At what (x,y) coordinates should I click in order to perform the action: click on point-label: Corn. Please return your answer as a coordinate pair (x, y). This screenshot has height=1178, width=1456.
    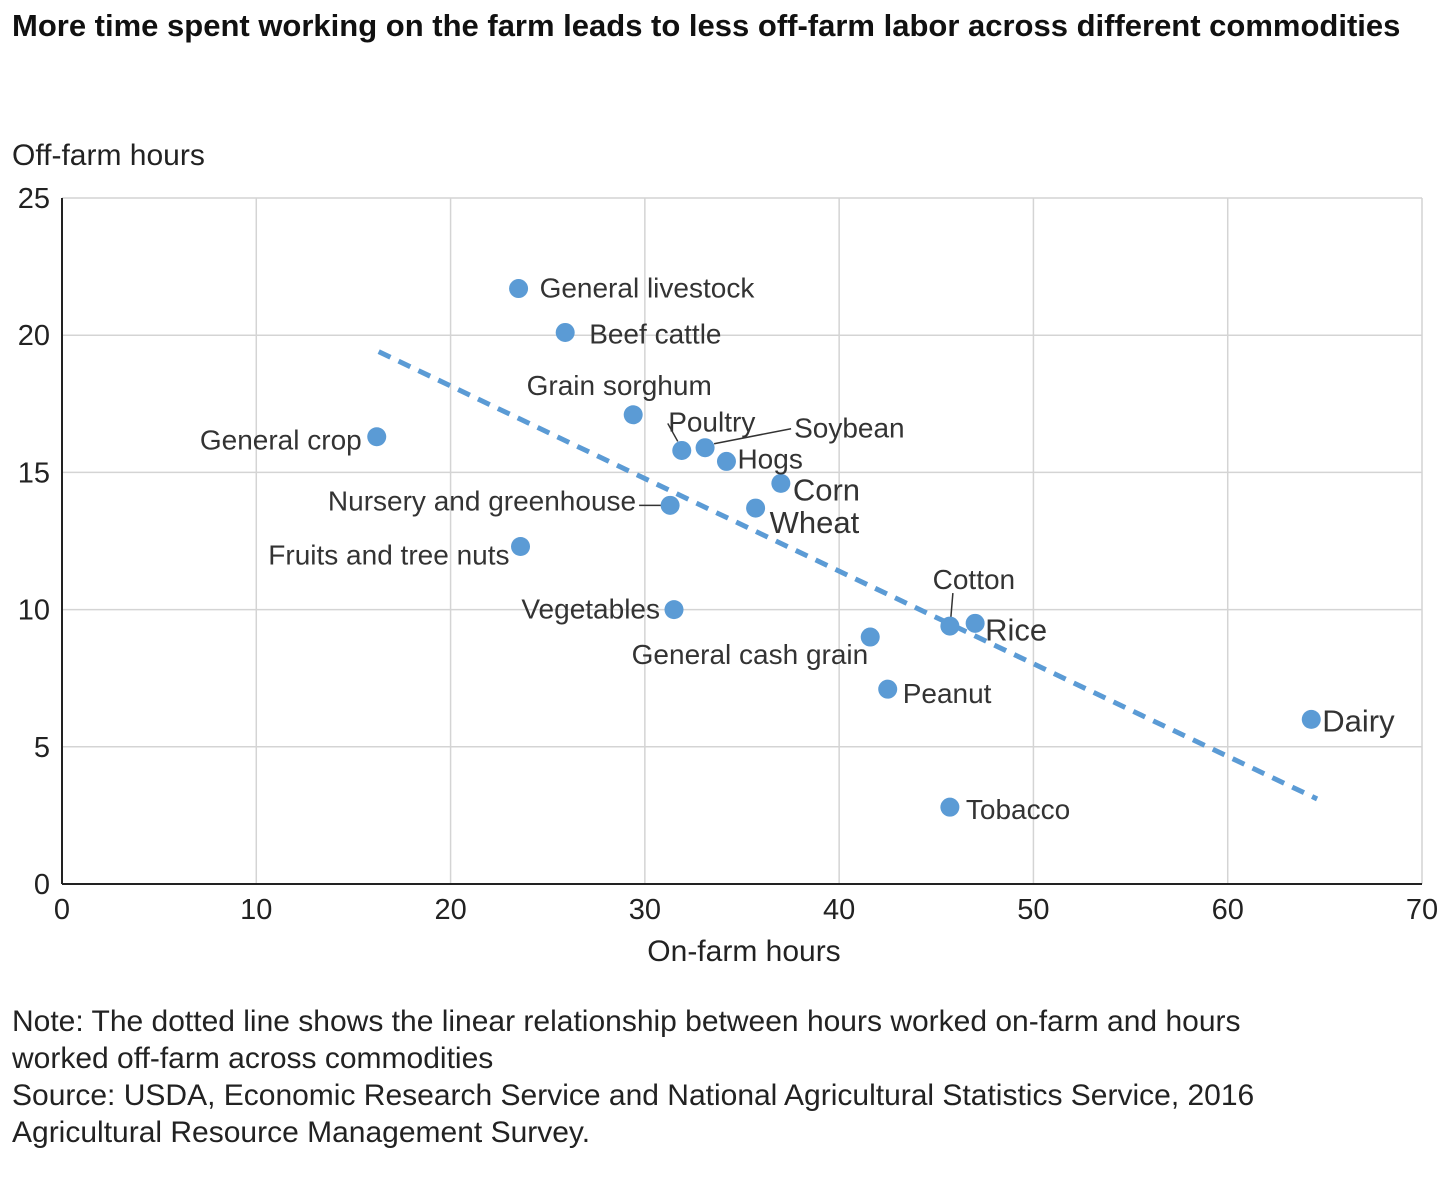
    Looking at the image, I should click on (826, 489).